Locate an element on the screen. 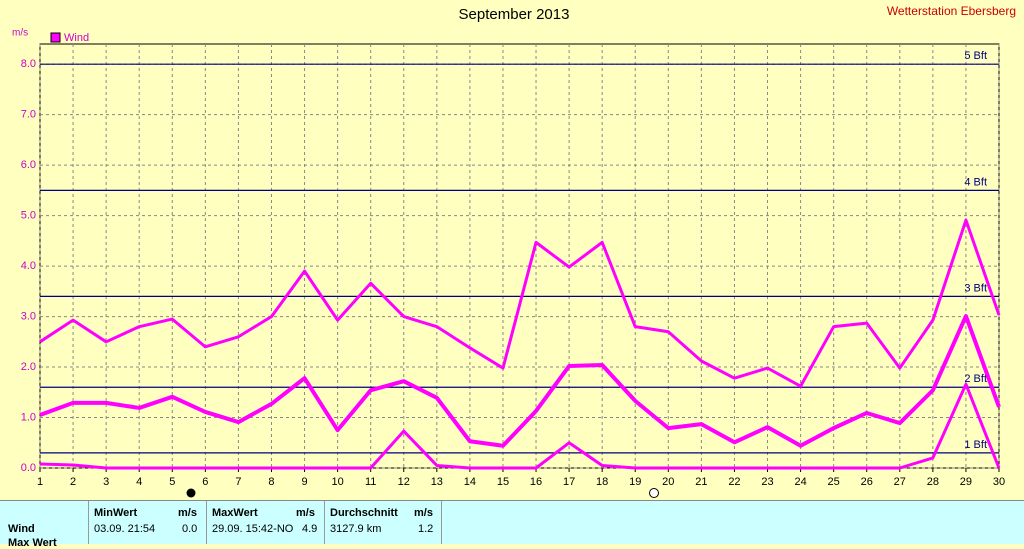 This screenshot has height=549, width=1024. cell: 03.09. 21:54 is located at coordinates (125, 529).